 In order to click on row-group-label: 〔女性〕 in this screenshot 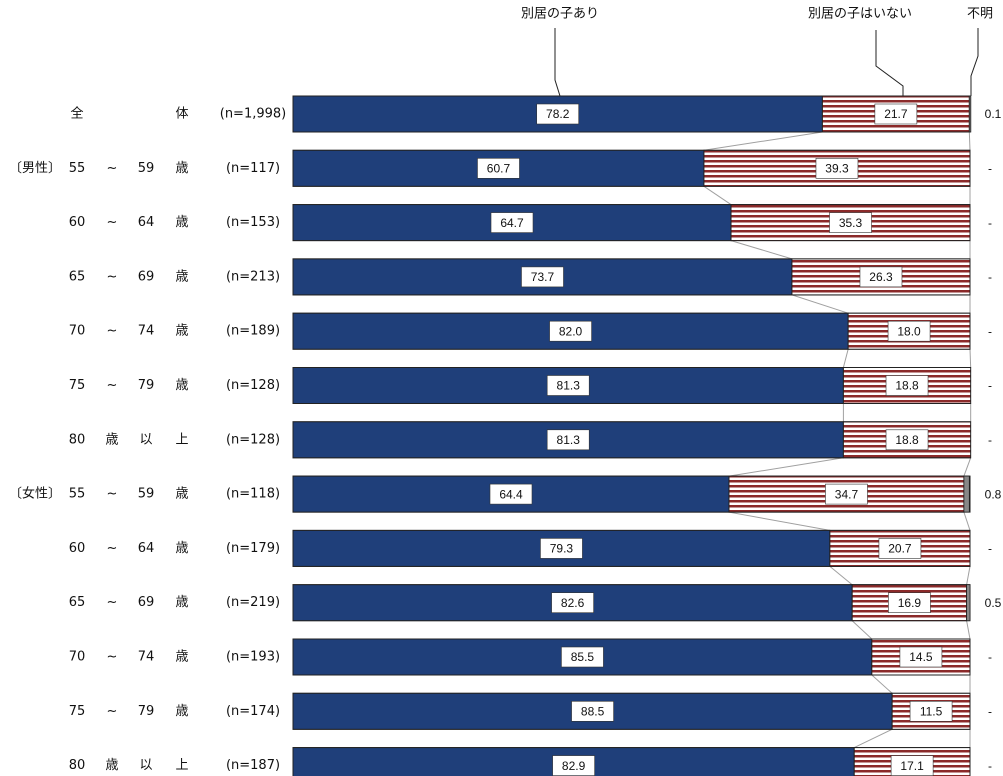, I will do `click(35, 494)`.